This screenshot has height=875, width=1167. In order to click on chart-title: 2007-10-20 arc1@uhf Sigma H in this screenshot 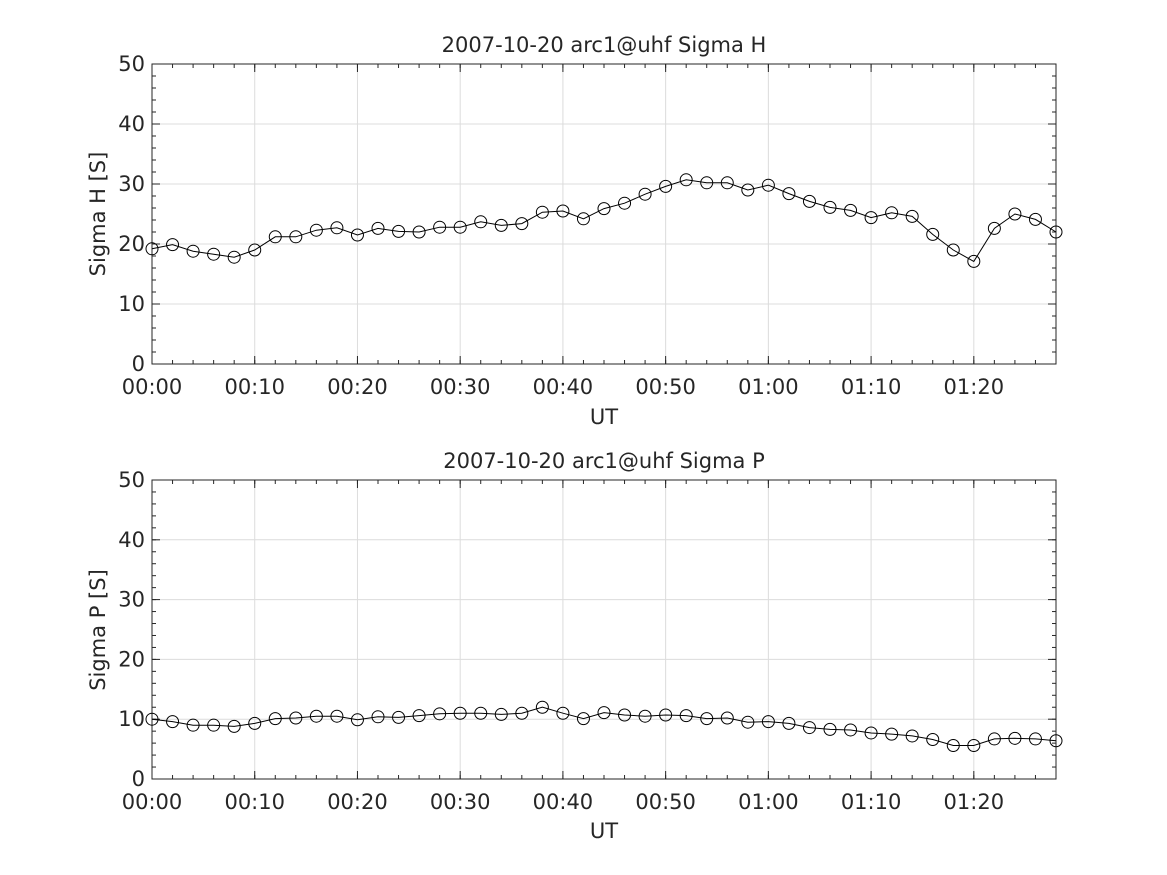, I will do `click(604, 45)`.